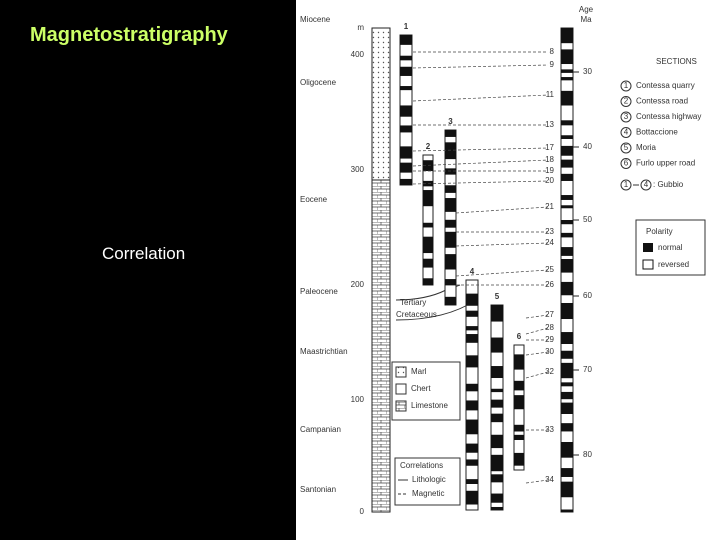 Image resolution: width=720 pixels, height=540 pixels. I want to click on chron-label: 24, so click(549, 242).